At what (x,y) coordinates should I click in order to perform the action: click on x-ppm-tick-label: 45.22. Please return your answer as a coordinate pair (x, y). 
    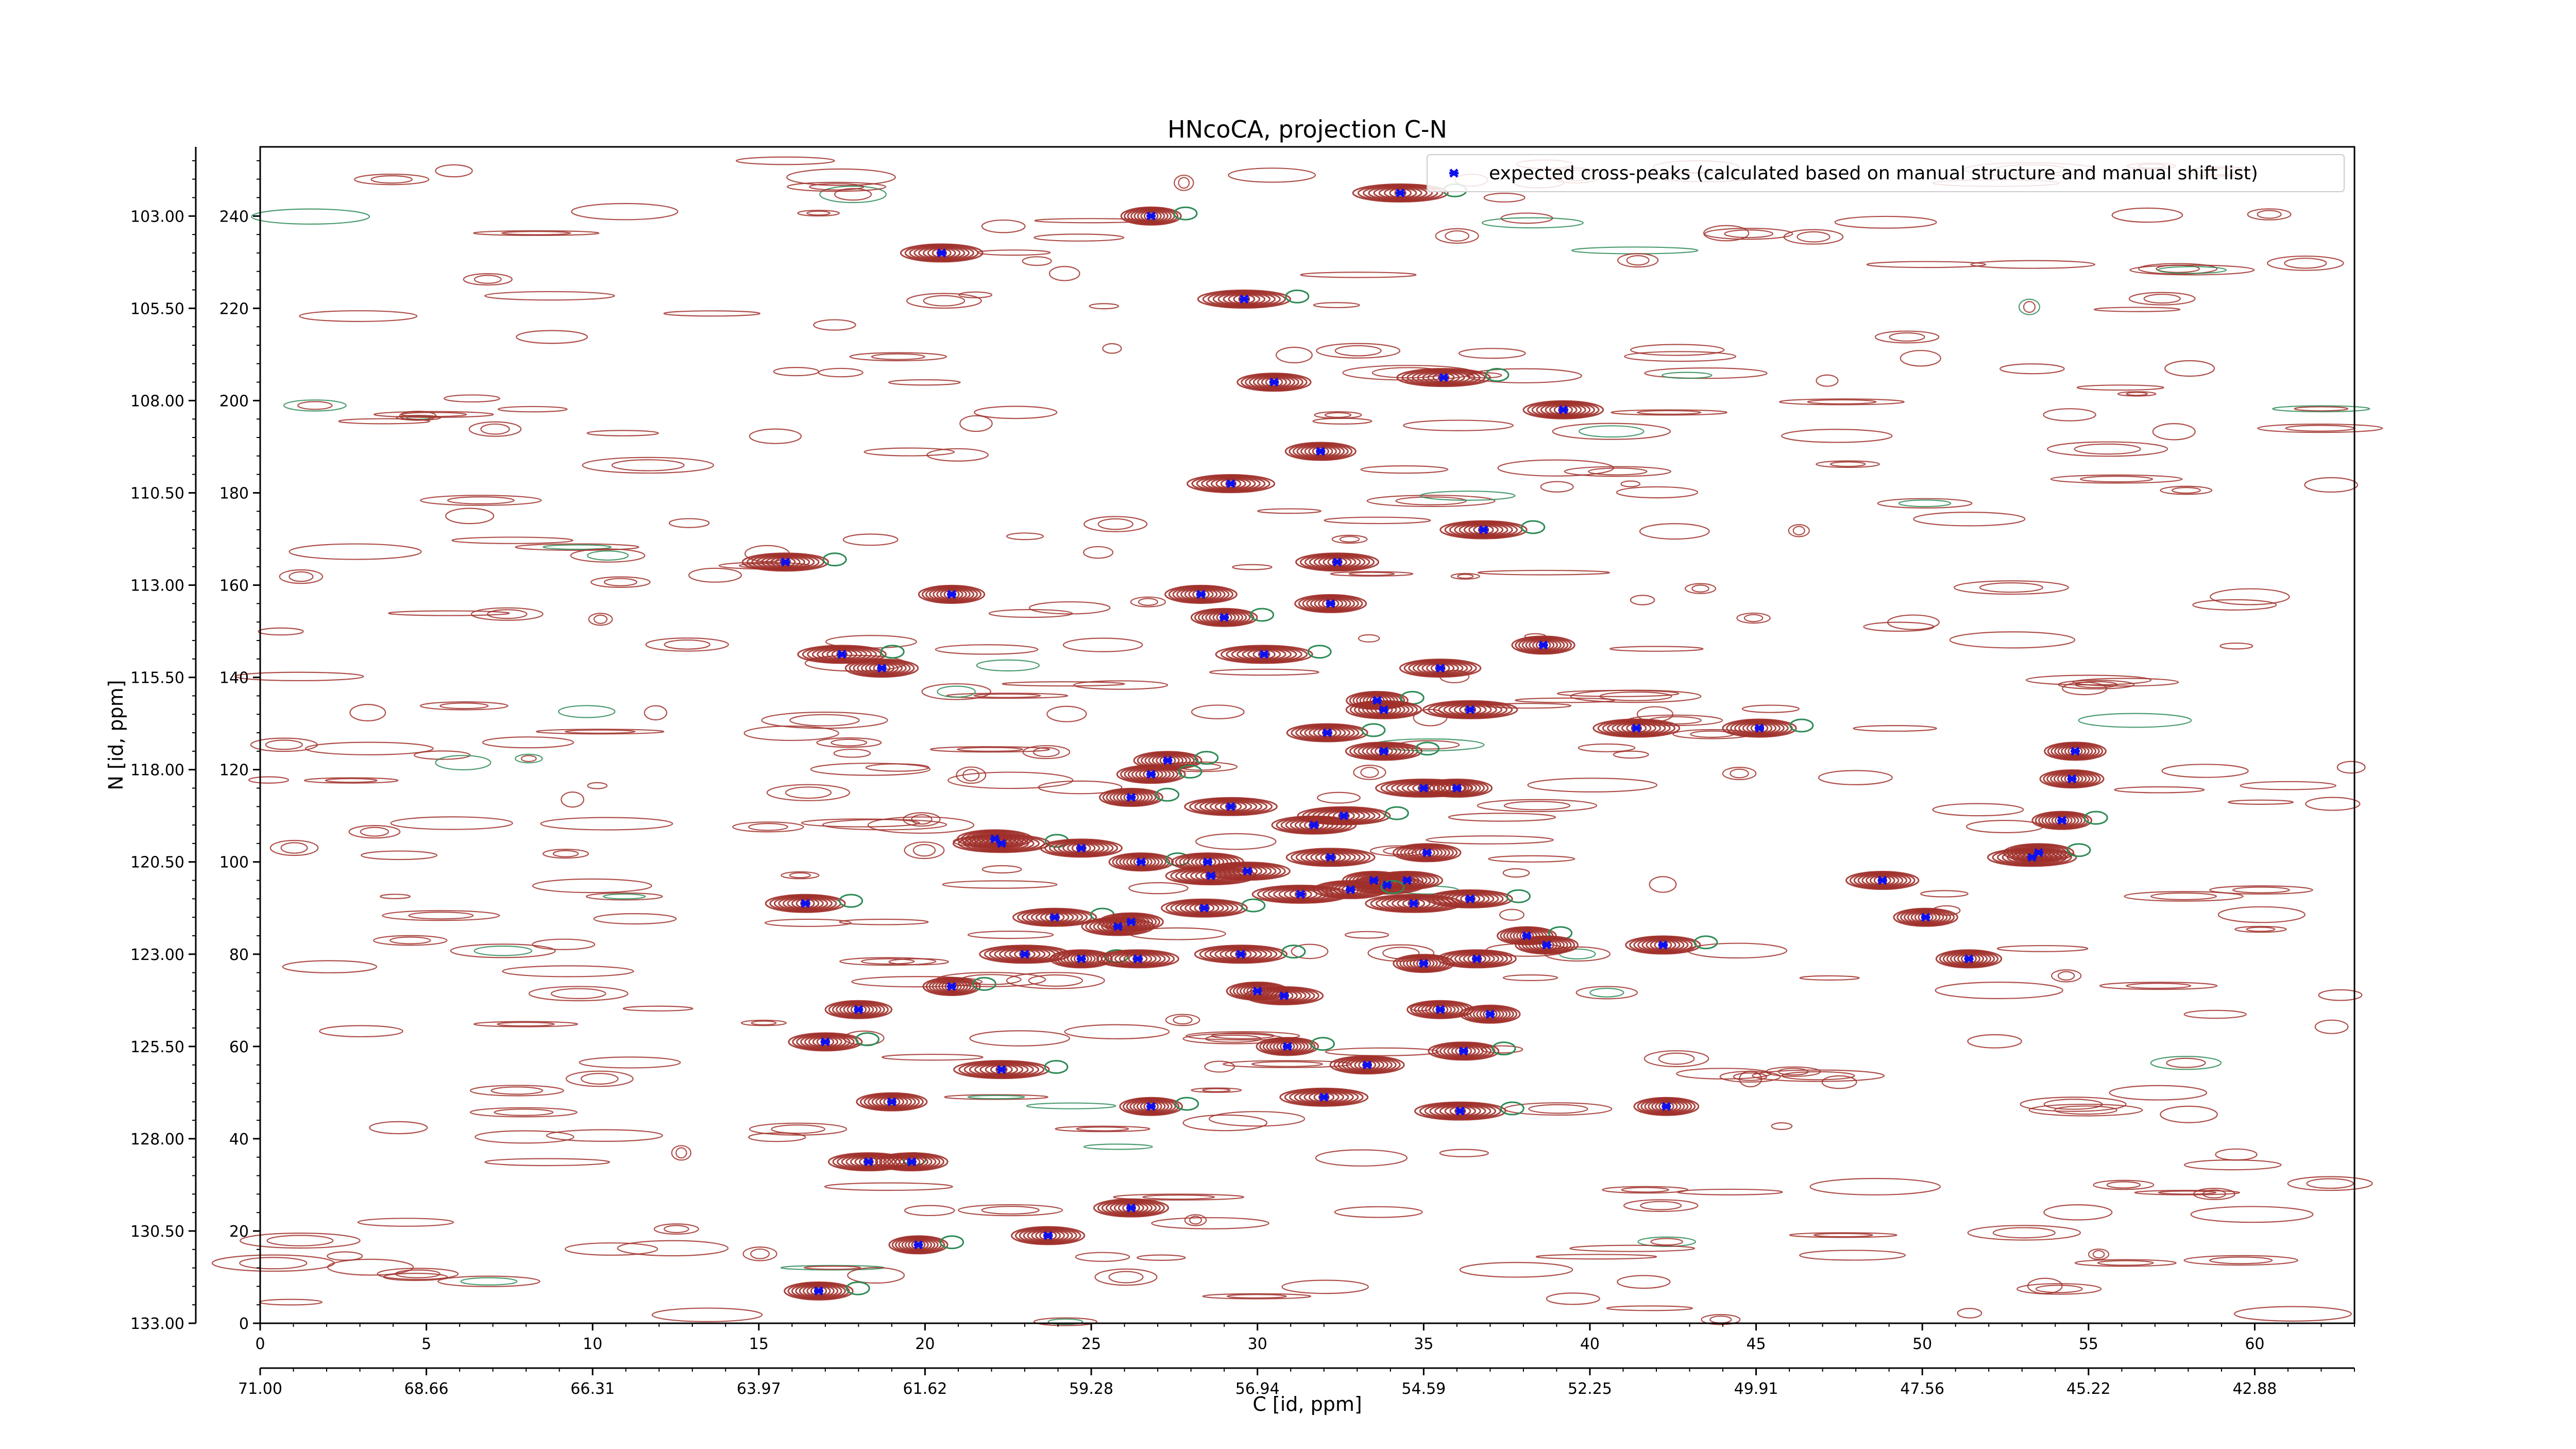
    Looking at the image, I should click on (2088, 1389).